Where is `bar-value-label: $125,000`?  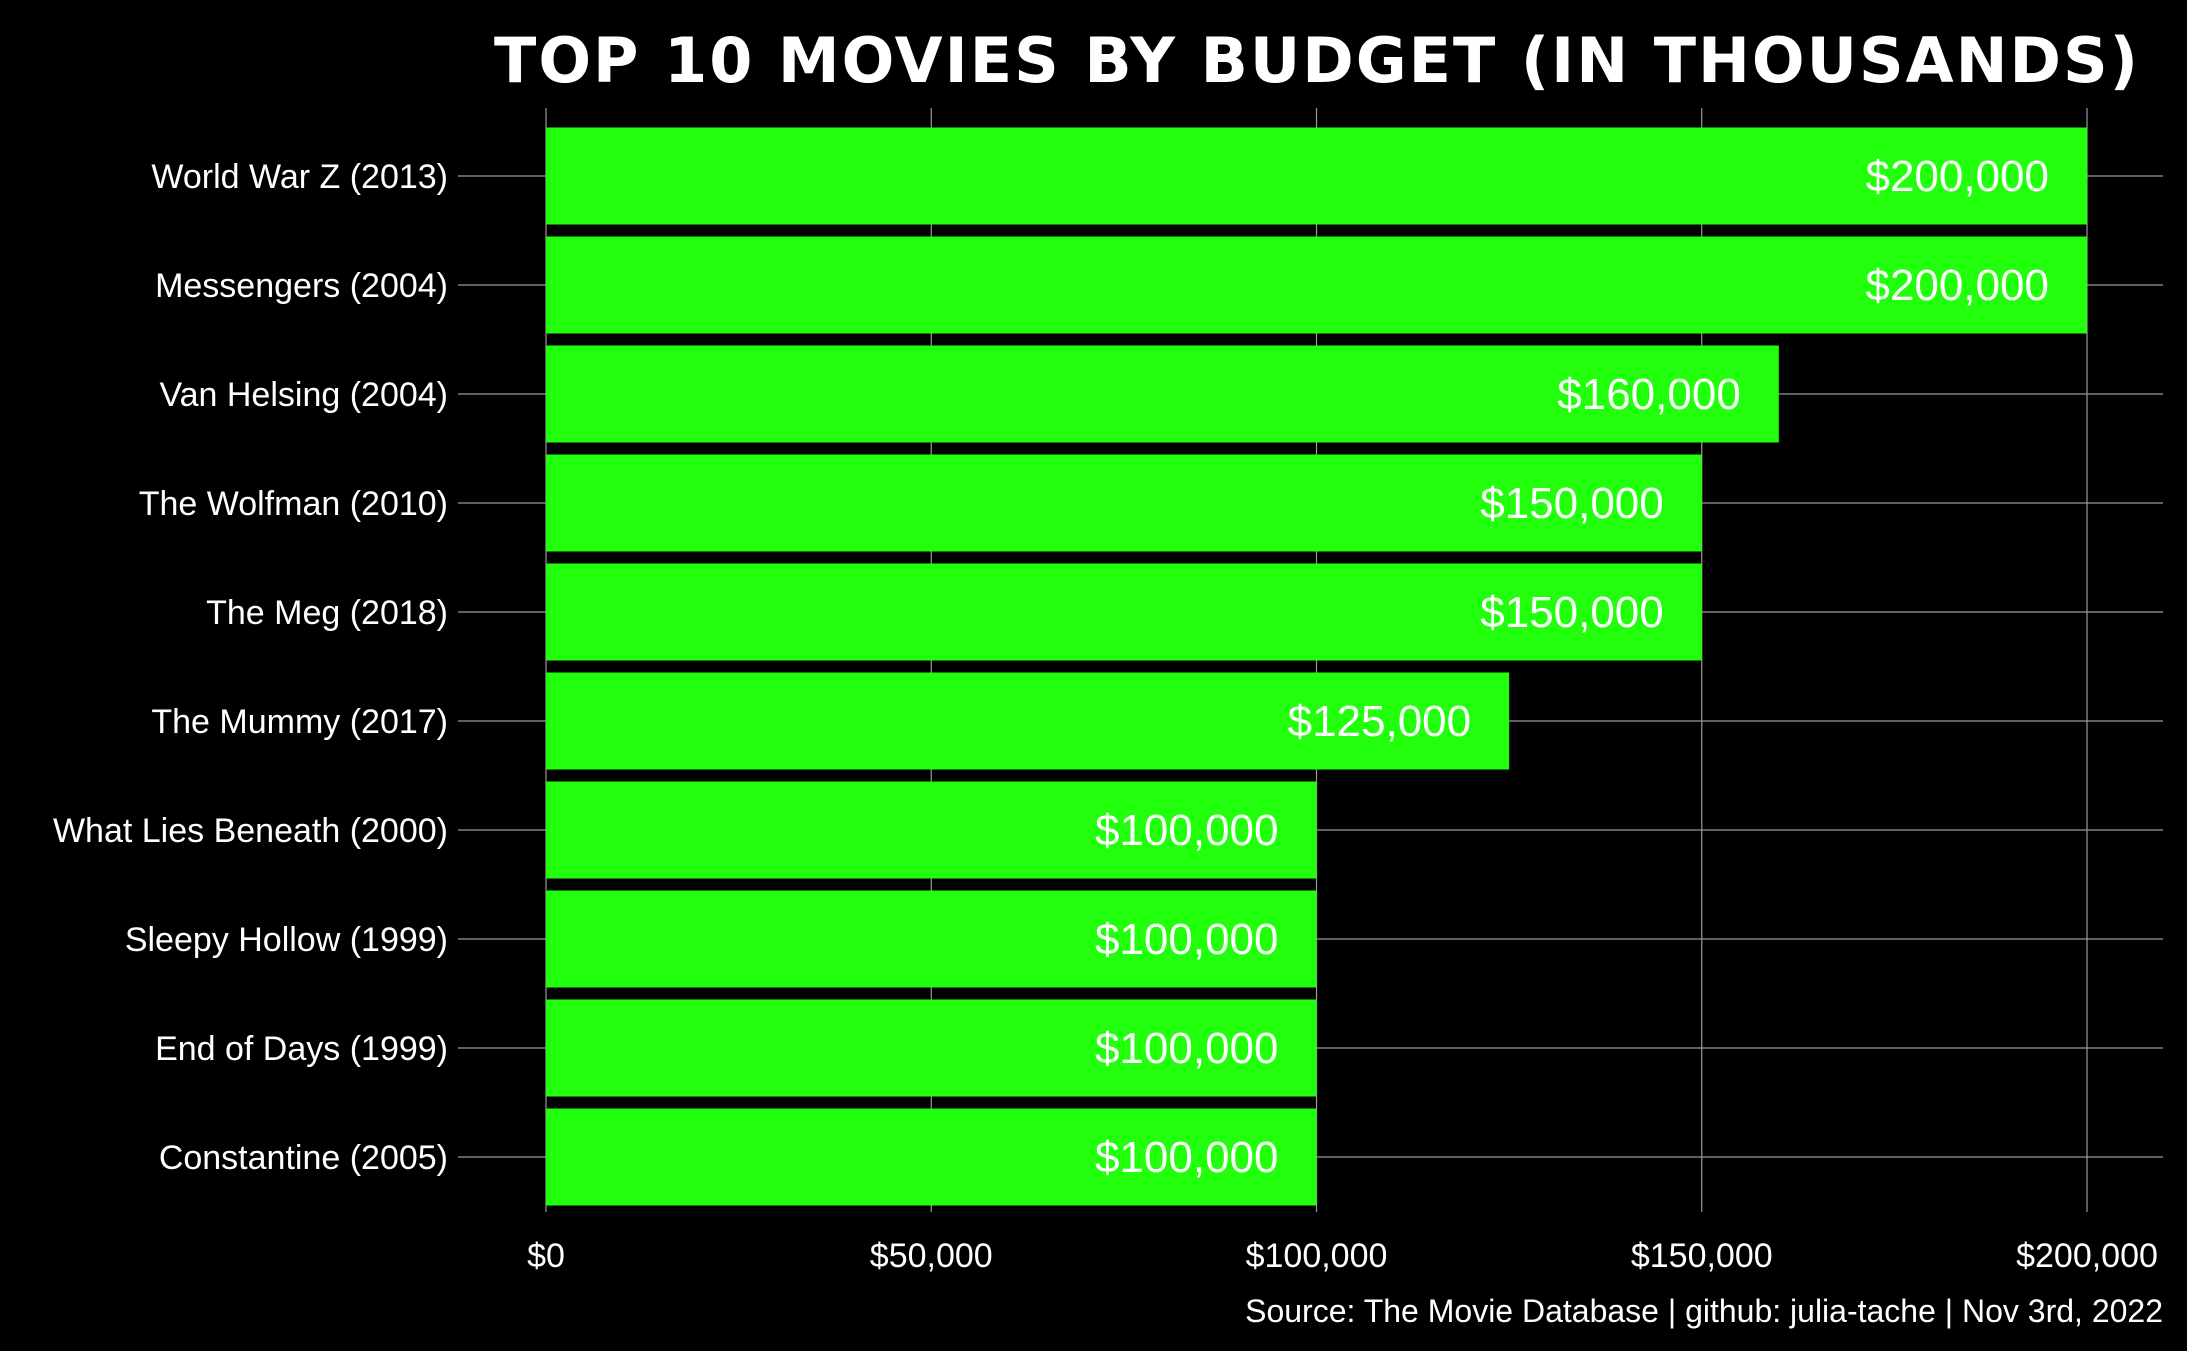
bar-value-label: $125,000 is located at coordinates (1380, 721).